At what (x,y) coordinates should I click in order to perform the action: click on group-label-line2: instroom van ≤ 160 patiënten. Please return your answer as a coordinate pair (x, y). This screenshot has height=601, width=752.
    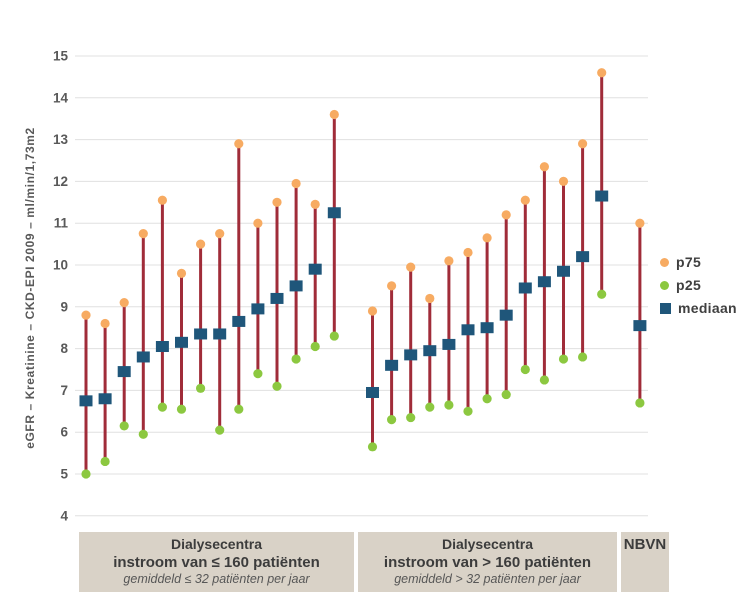
    Looking at the image, I should click on (216, 562).